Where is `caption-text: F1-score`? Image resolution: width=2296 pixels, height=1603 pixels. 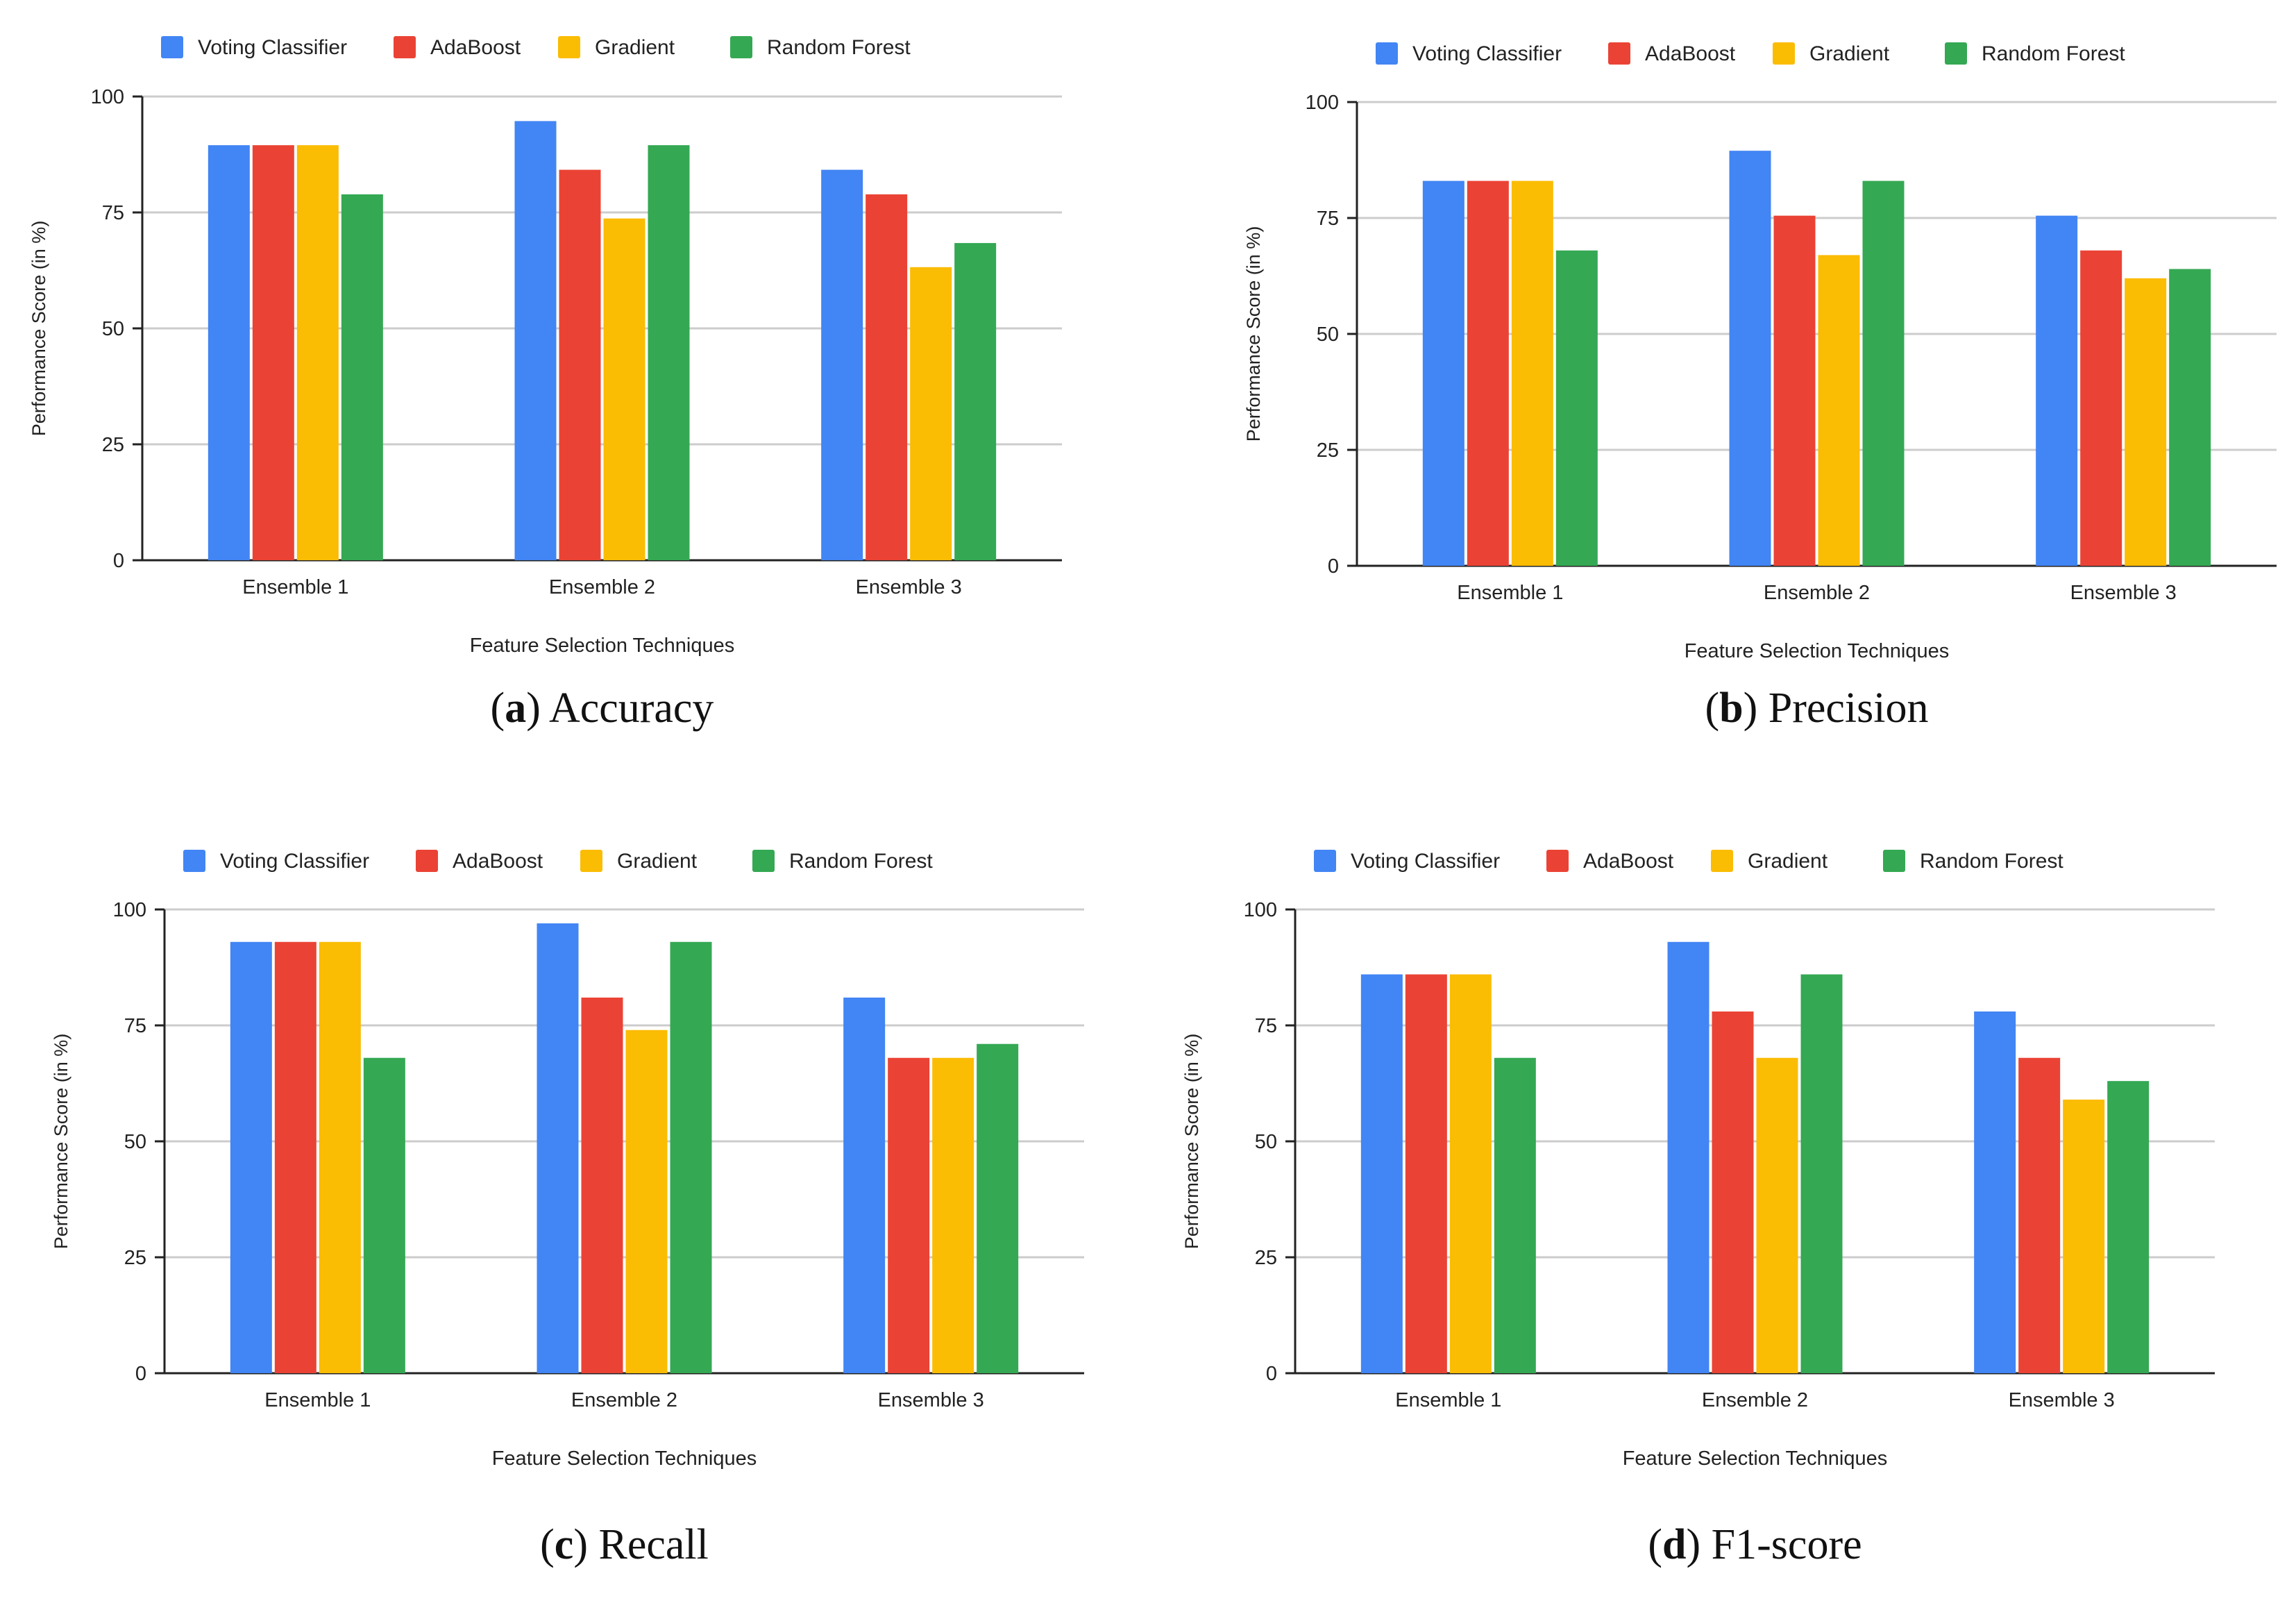
caption-text: F1-score is located at coordinates (1787, 1544).